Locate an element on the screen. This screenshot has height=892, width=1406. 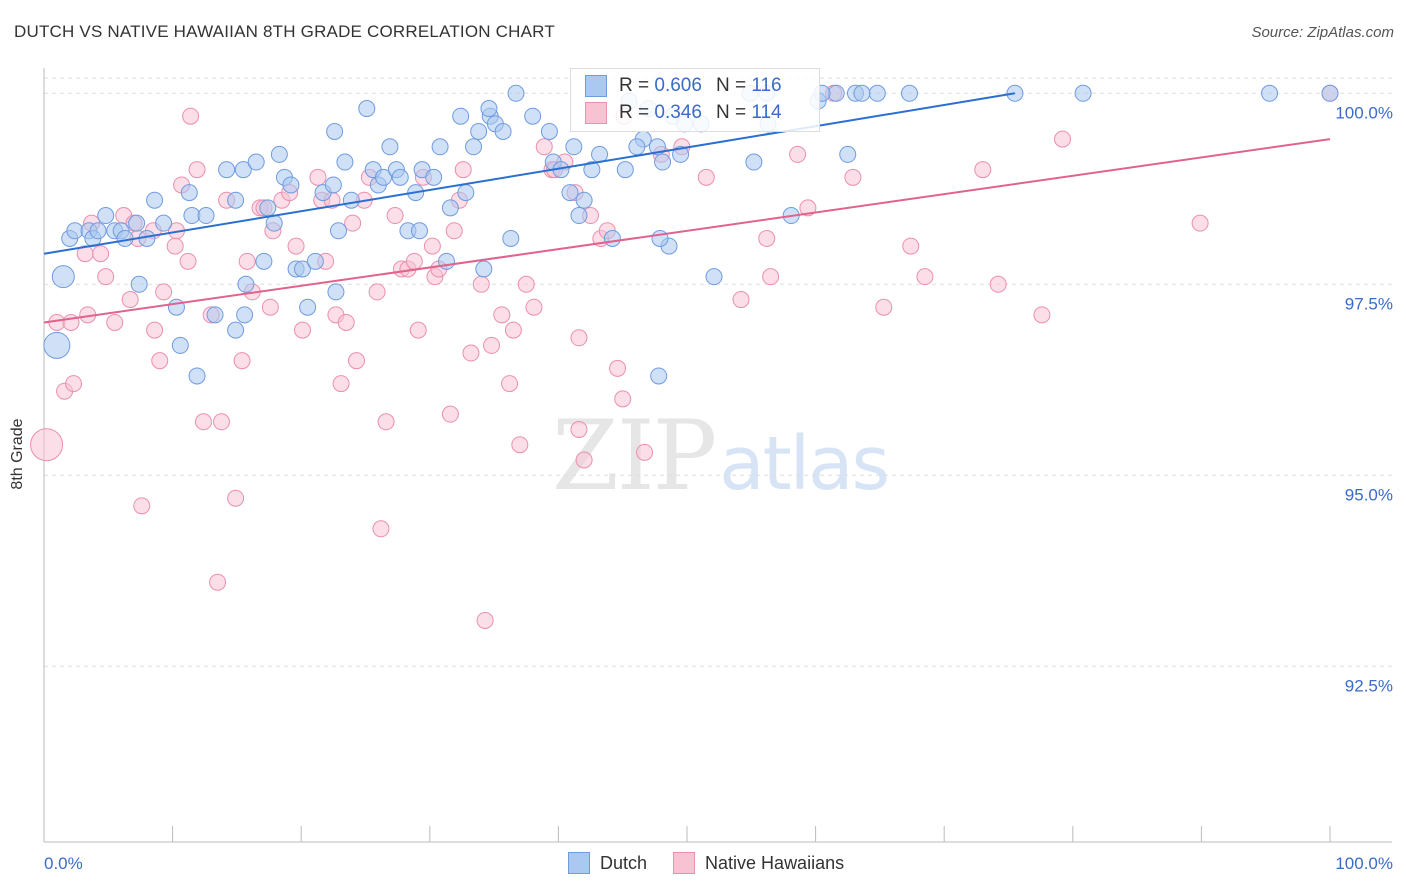
native-swatch is located at coordinates (596, 113).